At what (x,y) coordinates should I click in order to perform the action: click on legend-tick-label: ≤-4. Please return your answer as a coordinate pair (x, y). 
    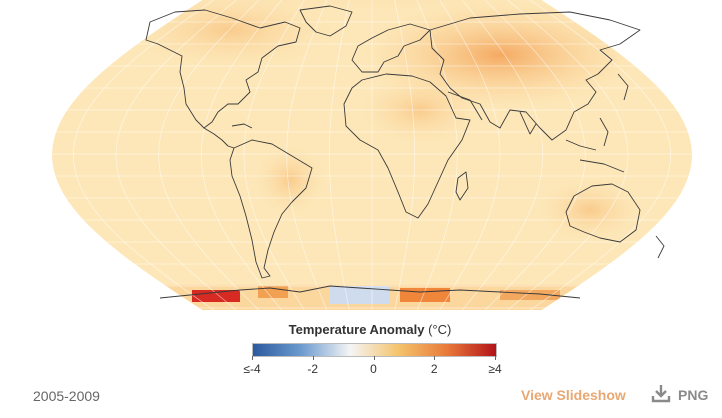
    Looking at the image, I should click on (252, 369).